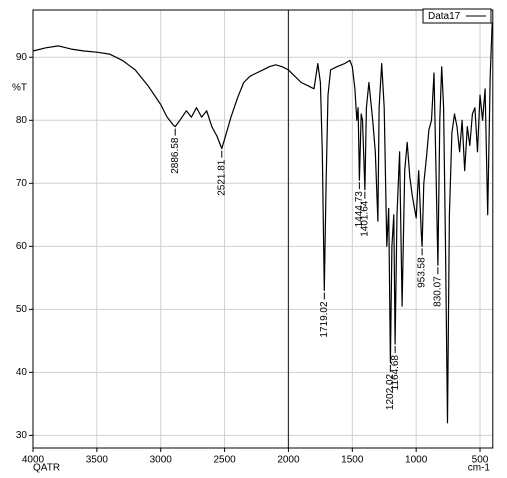 This screenshot has width=507, height=478. I want to click on x-tick-label: 4000, so click(33, 460).